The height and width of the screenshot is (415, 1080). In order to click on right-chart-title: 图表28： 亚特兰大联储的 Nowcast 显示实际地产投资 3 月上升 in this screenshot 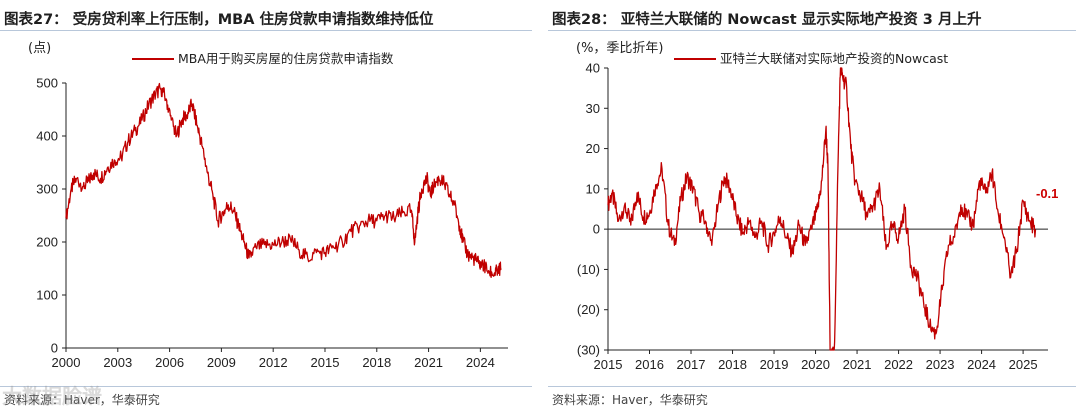, I will do `click(767, 20)`.